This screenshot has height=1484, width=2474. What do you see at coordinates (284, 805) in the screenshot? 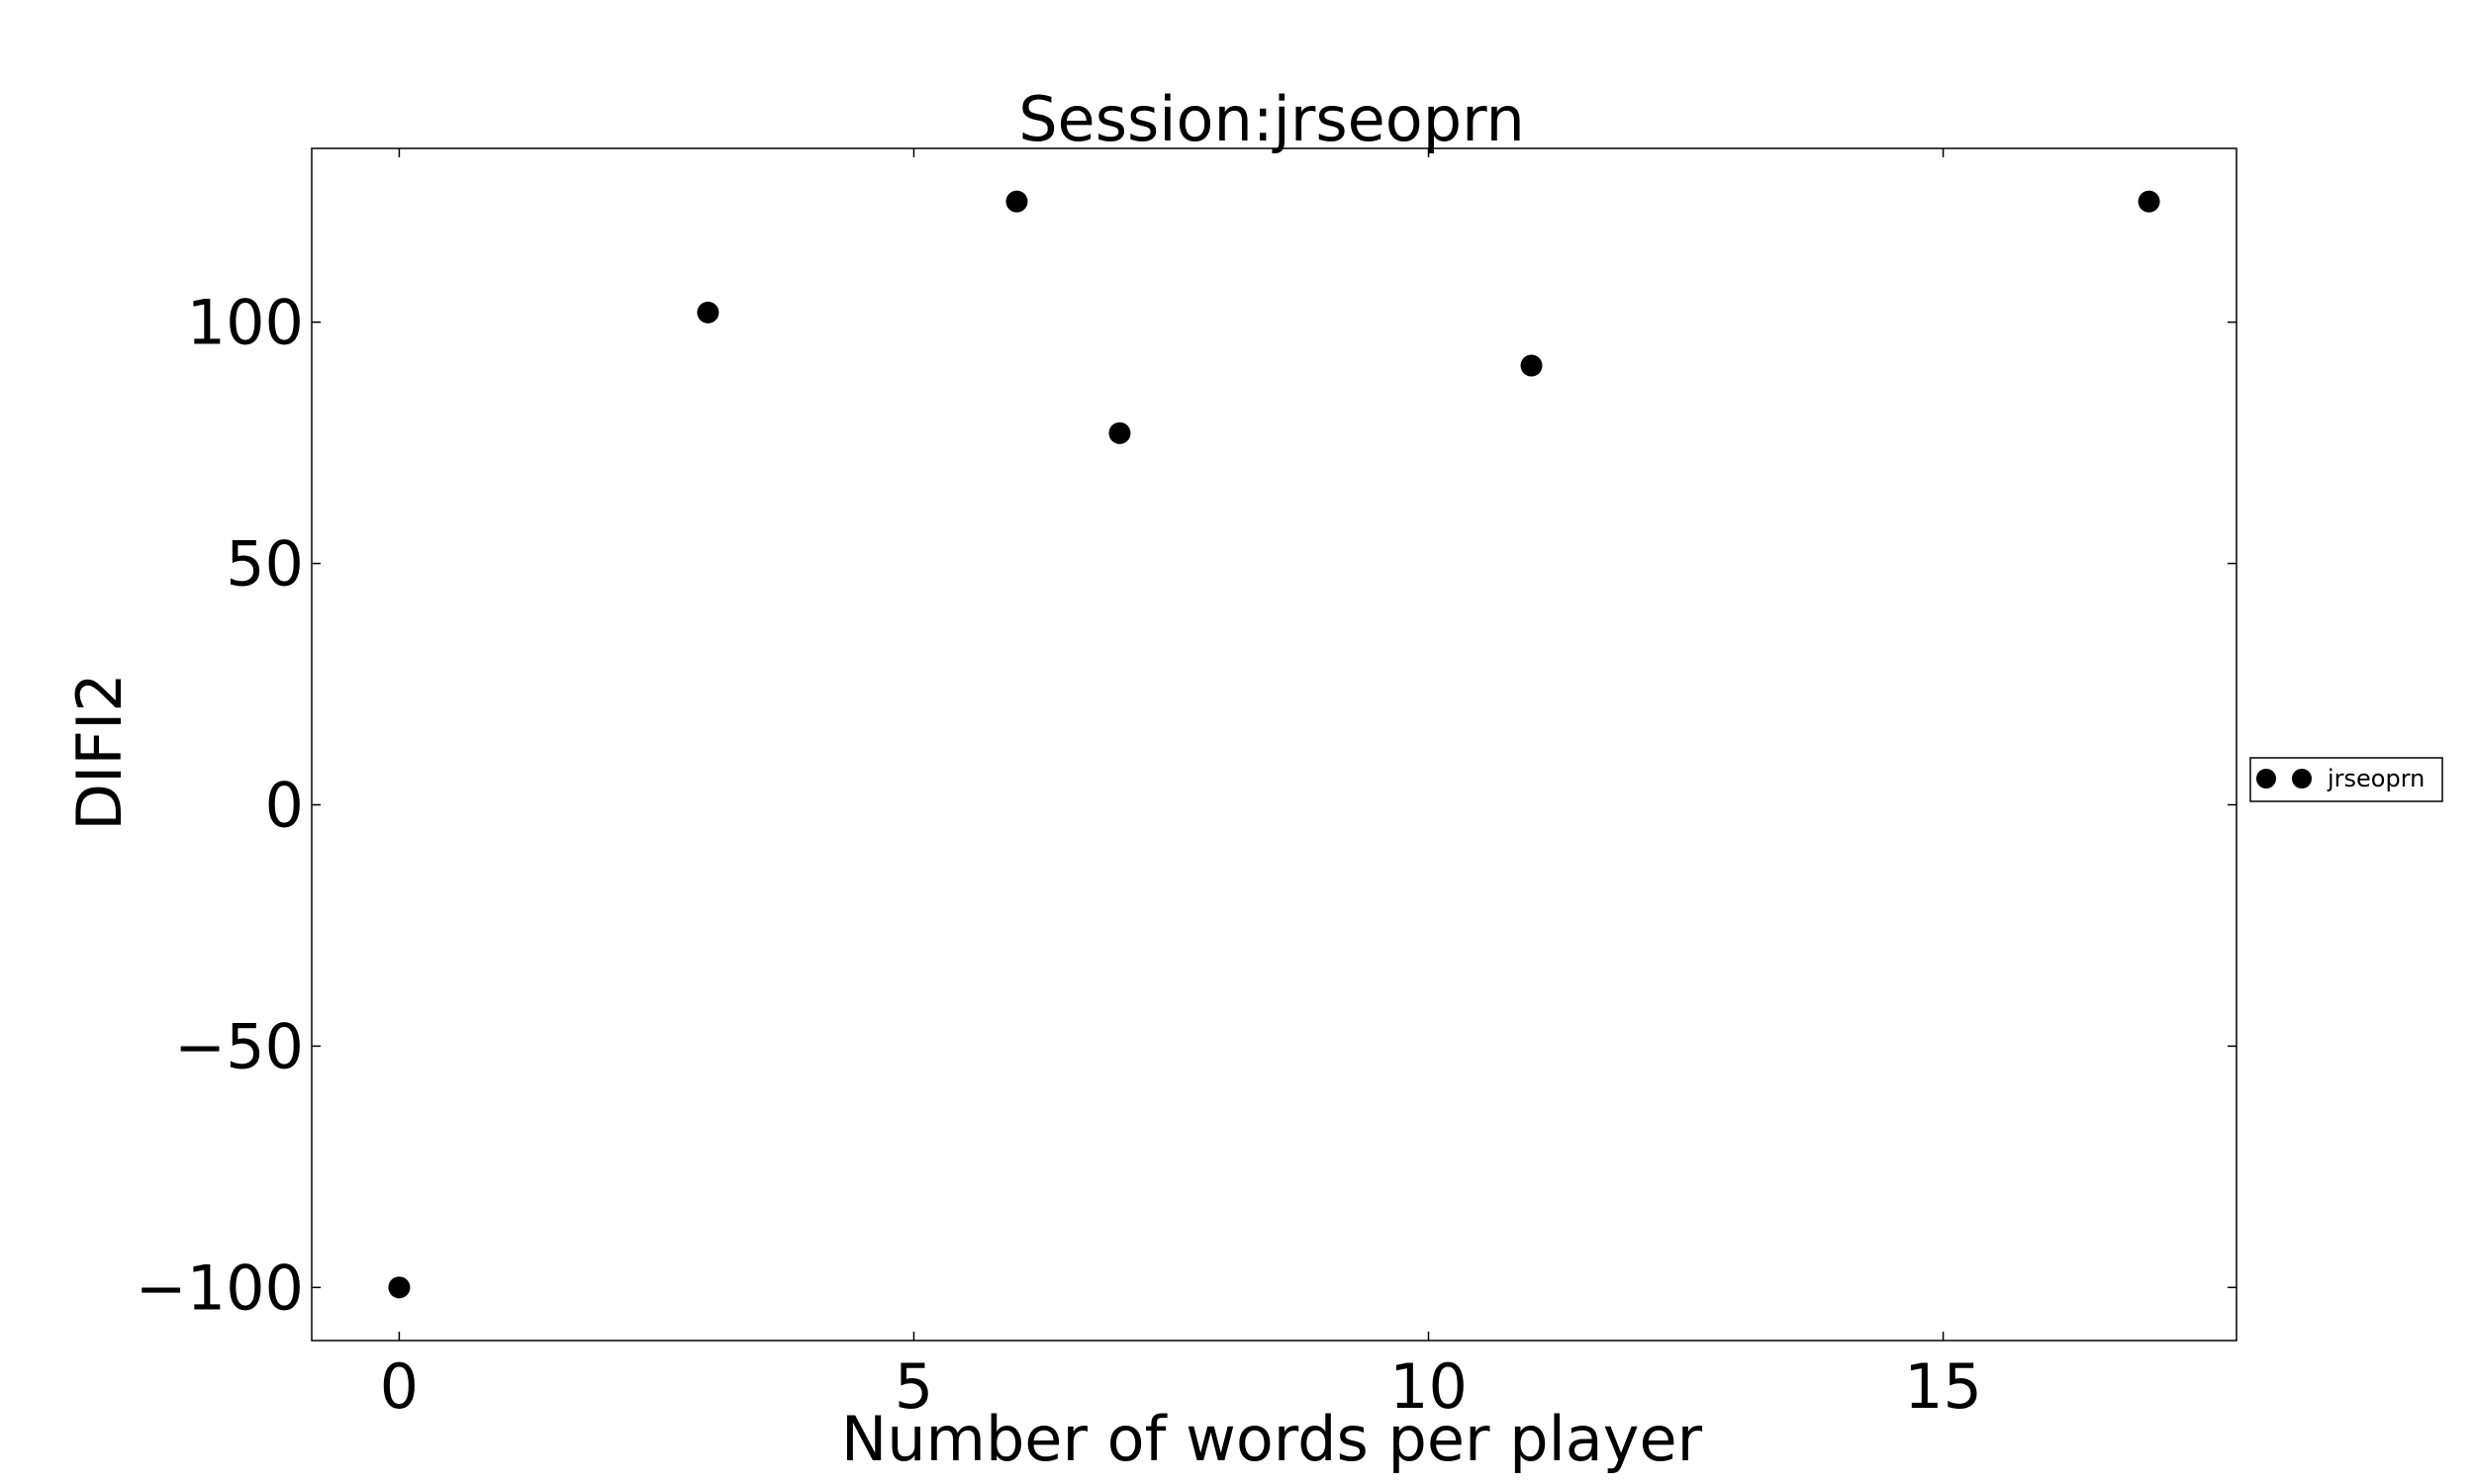
I see `y-tick-label-2: 0` at bounding box center [284, 805].